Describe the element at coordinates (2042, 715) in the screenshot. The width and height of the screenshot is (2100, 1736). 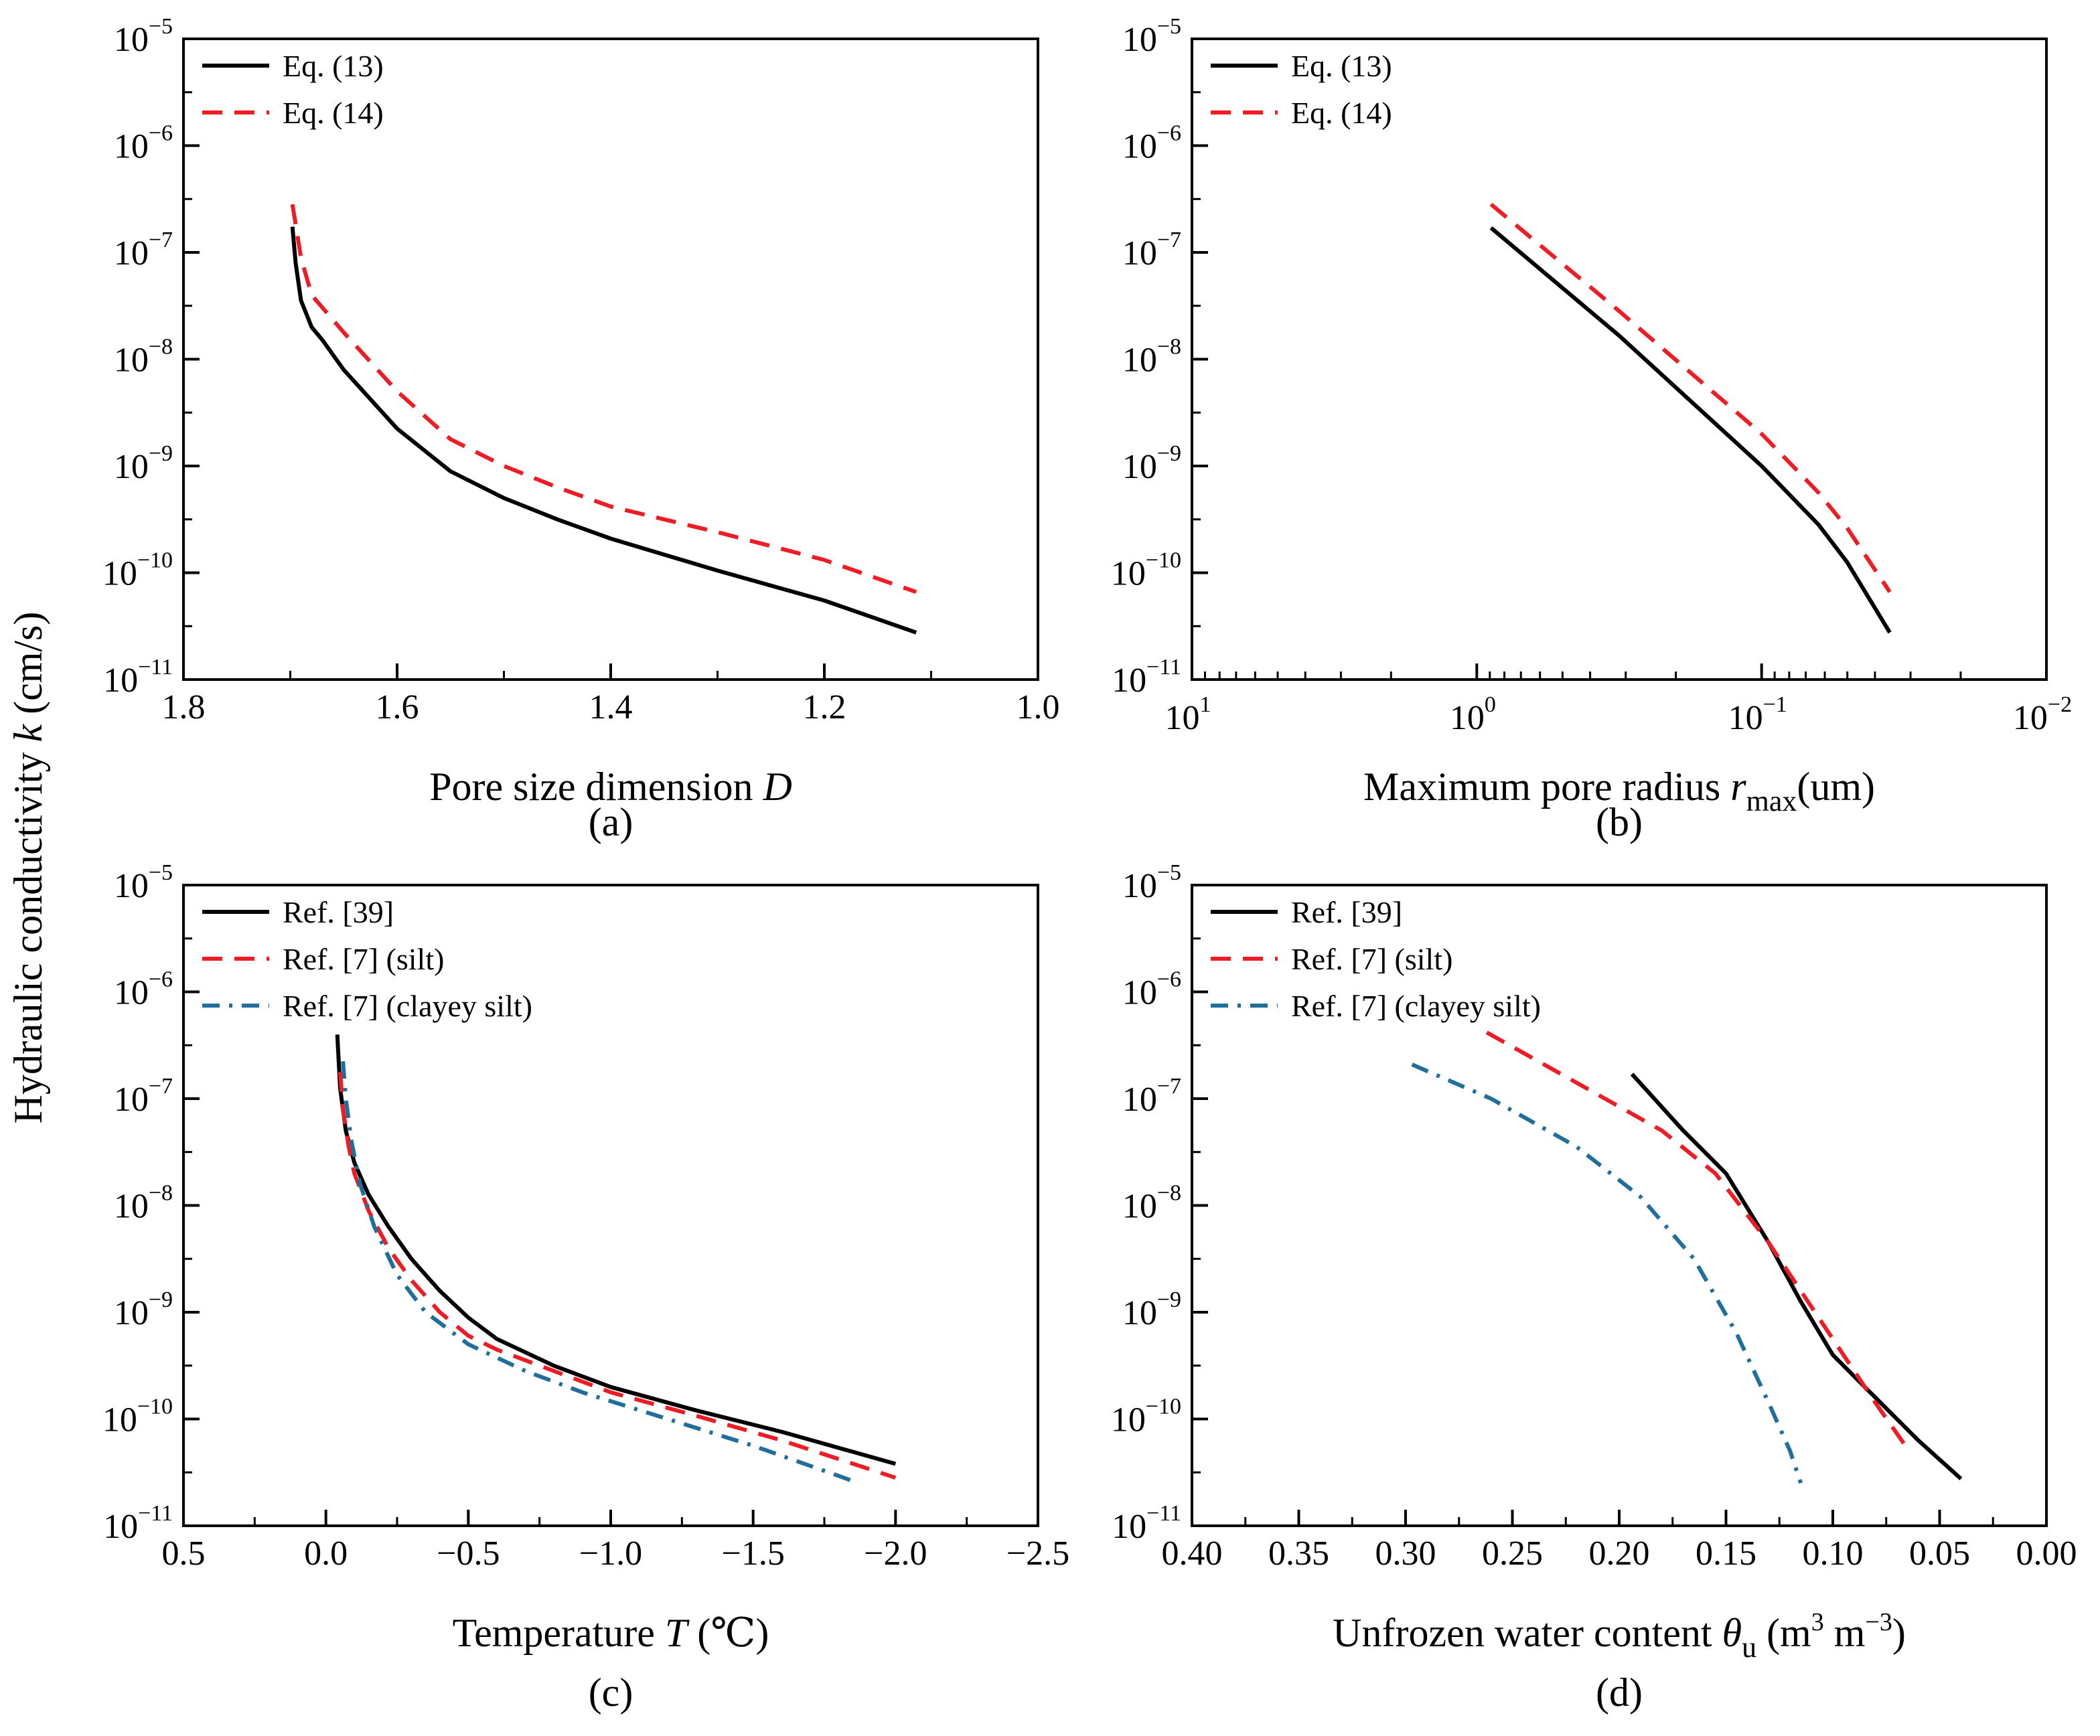
I see `x-tick-label: 10⁻²` at that location.